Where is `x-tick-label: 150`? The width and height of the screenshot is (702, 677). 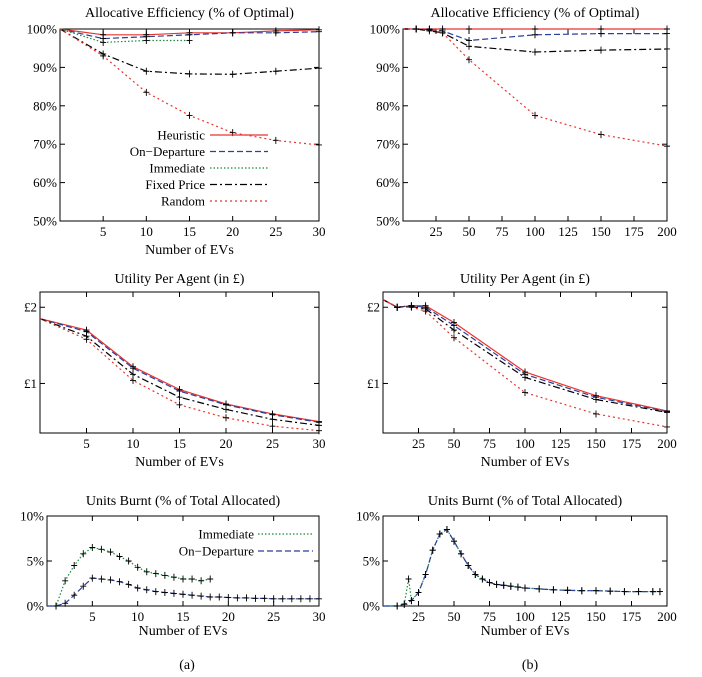
x-tick-label: 150 is located at coordinates (596, 616).